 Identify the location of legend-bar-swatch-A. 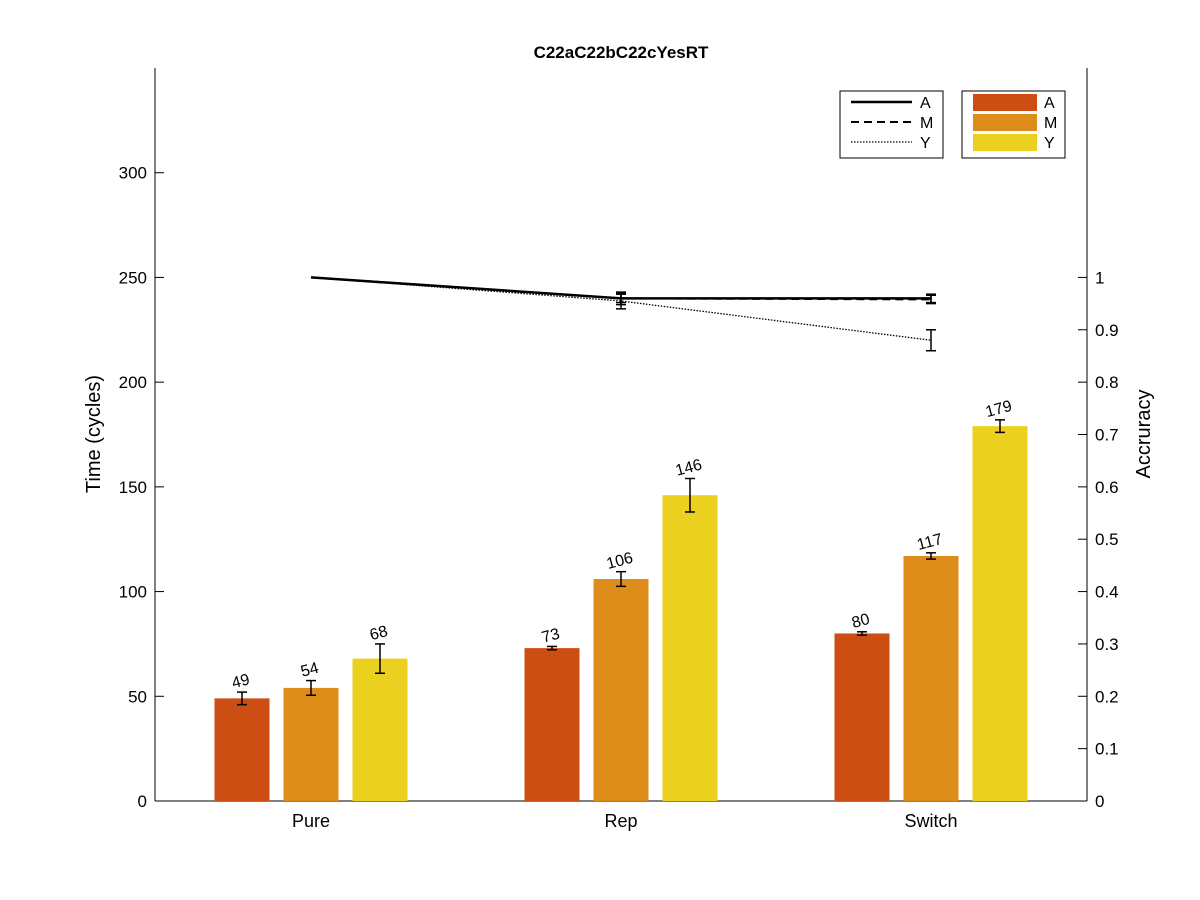
(1005, 102).